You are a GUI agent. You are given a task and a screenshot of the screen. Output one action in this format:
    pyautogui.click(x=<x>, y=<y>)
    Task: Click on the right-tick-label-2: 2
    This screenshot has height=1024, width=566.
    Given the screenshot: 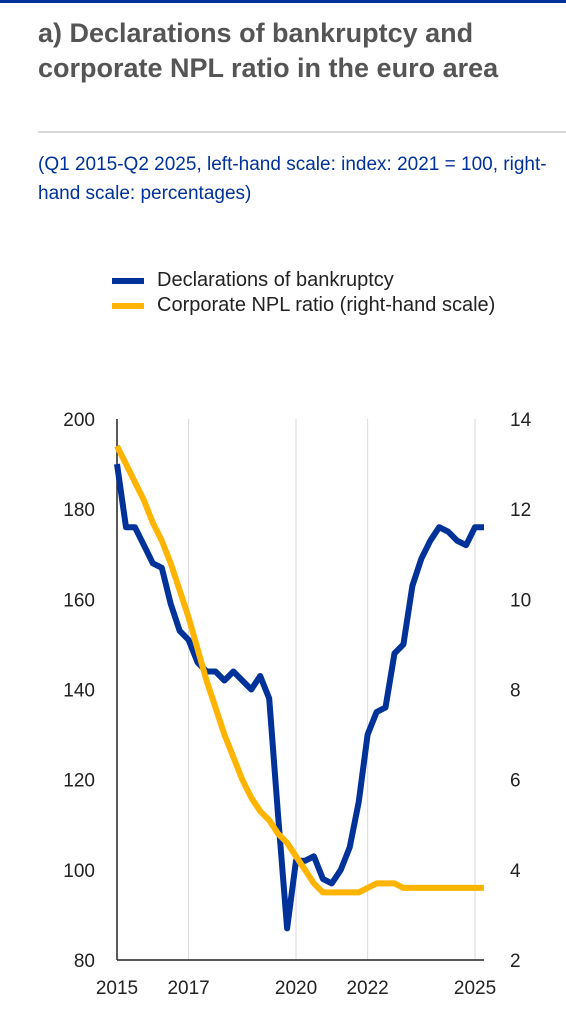 What is the action you would take?
    pyautogui.click(x=515, y=961)
    